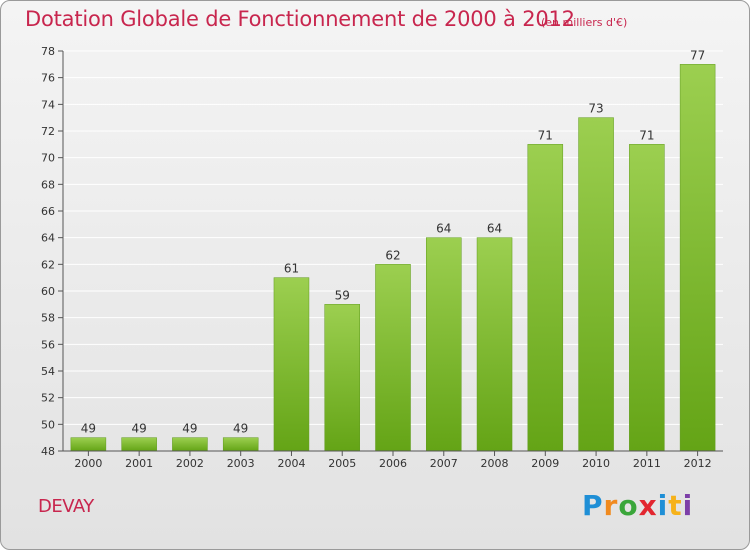  What do you see at coordinates (628, 505) in the screenshot?
I see `logo-letter: o` at bounding box center [628, 505].